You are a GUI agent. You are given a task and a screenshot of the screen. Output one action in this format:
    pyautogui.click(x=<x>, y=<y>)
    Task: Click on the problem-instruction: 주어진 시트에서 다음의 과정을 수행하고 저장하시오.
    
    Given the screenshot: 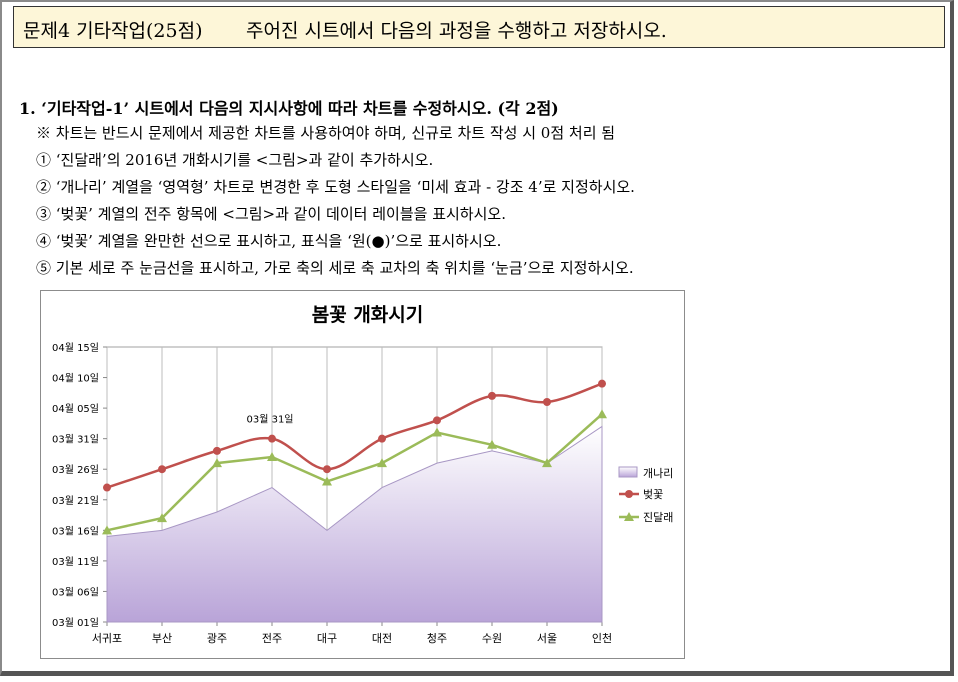 What is the action you would take?
    pyautogui.click(x=456, y=31)
    